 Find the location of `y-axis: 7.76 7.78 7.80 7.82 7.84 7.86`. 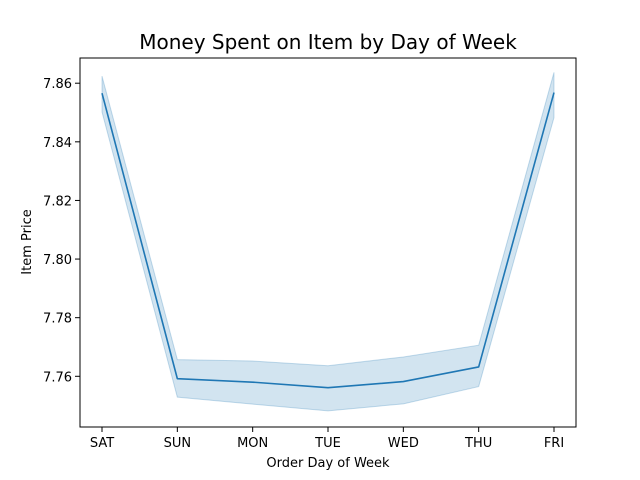

y-axis: 7.76 7.78 7.80 7.82 7.84 7.86 is located at coordinates (61, 231).